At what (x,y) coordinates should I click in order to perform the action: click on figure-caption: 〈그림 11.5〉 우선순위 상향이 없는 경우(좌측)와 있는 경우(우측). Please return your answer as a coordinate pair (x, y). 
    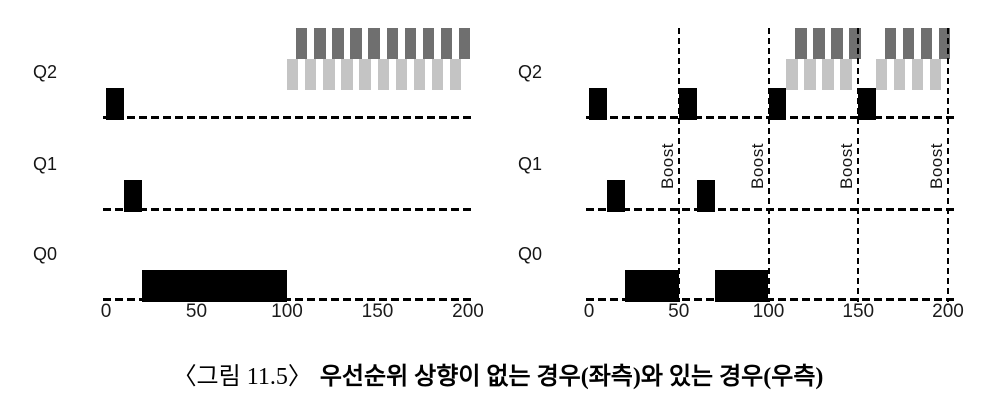
    Looking at the image, I should click on (498, 377).